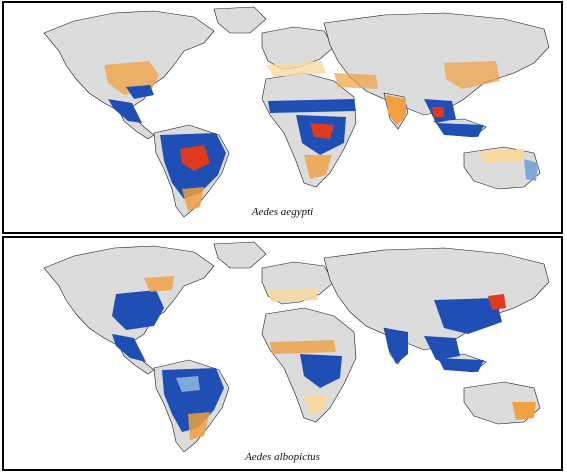  Describe the element at coordinates (129, 348) in the screenshot. I see `mexico-central-america-suitability` at that location.